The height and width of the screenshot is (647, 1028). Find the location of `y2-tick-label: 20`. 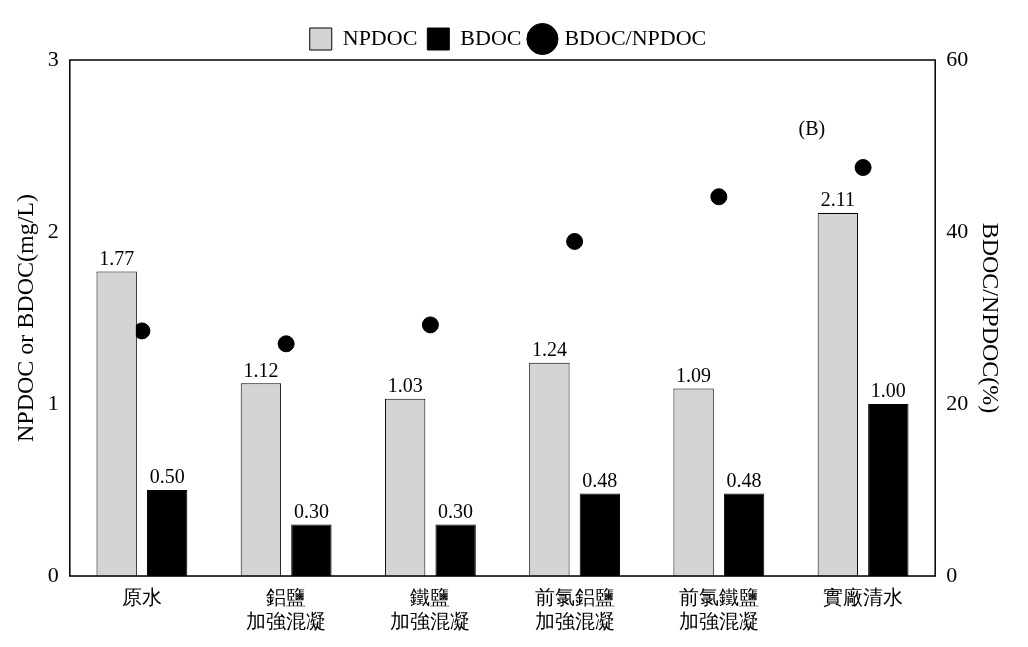

y2-tick-label: 20 is located at coordinates (957, 402).